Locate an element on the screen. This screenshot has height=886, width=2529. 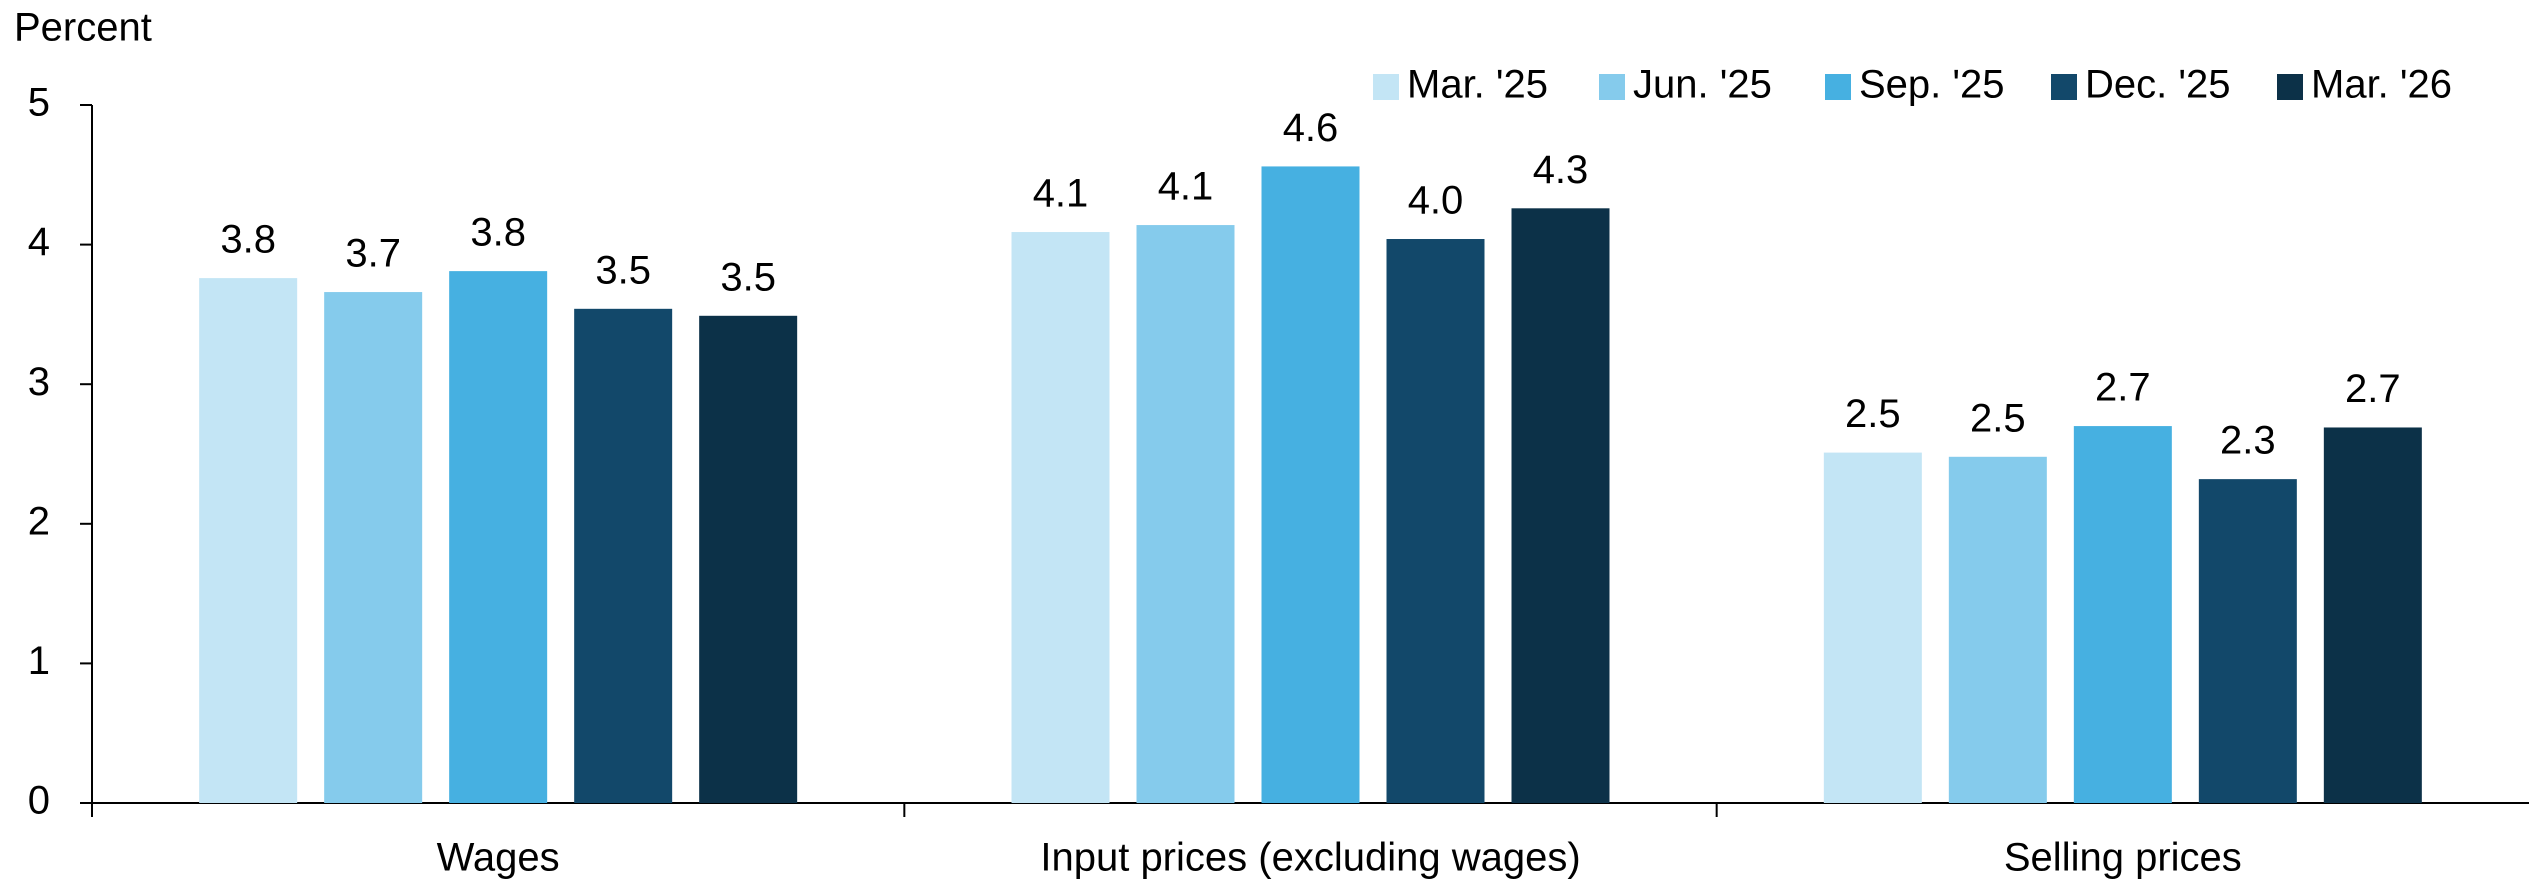
legend-label: Dec. '25 is located at coordinates (2158, 85).